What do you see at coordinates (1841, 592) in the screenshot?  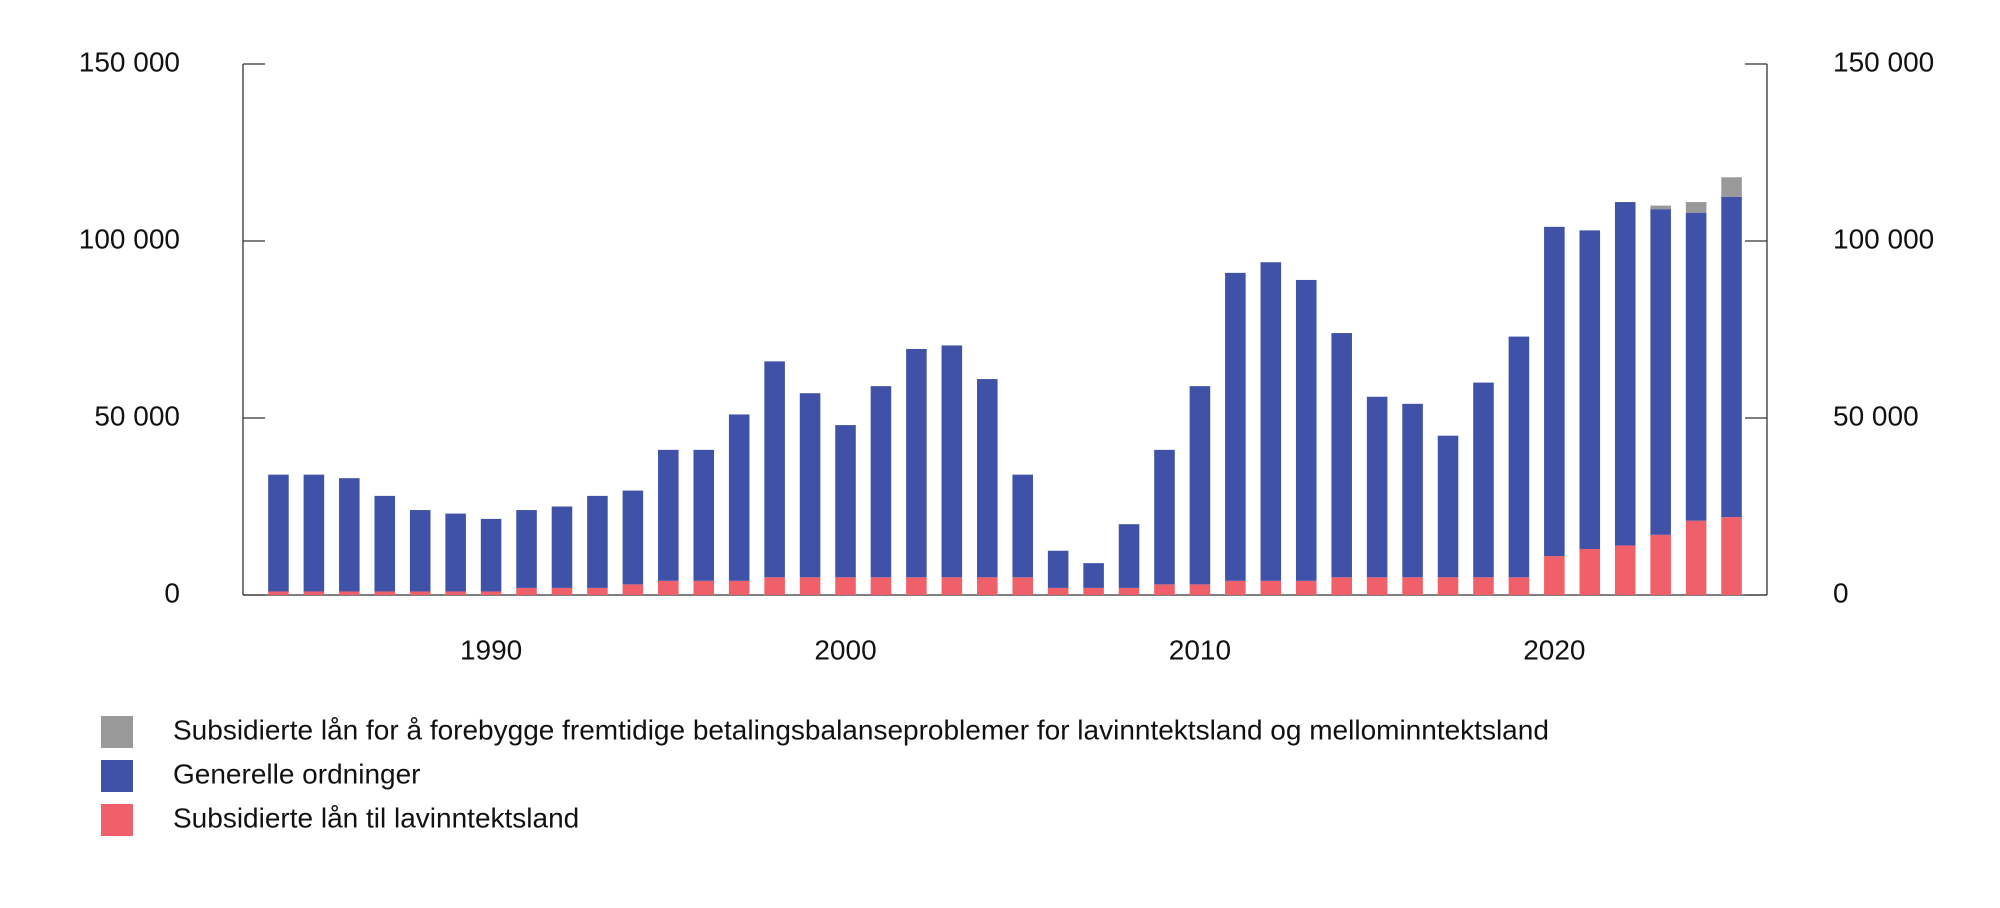 I see `y2-tick-label: 0` at bounding box center [1841, 592].